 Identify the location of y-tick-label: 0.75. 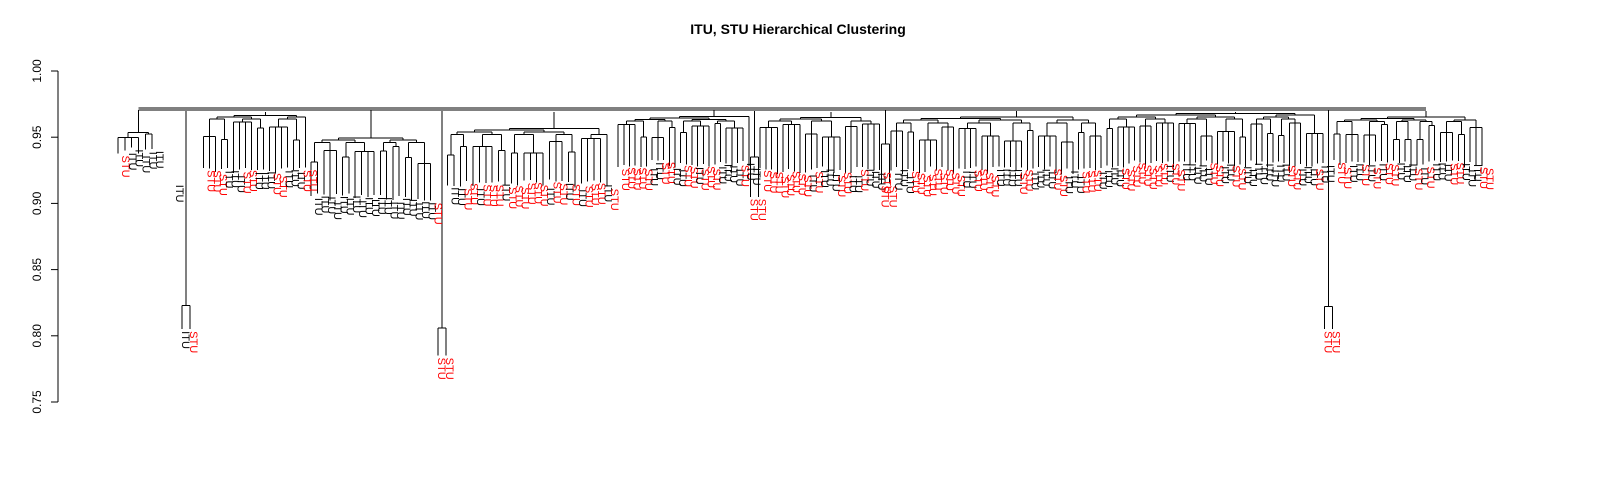
(37, 402).